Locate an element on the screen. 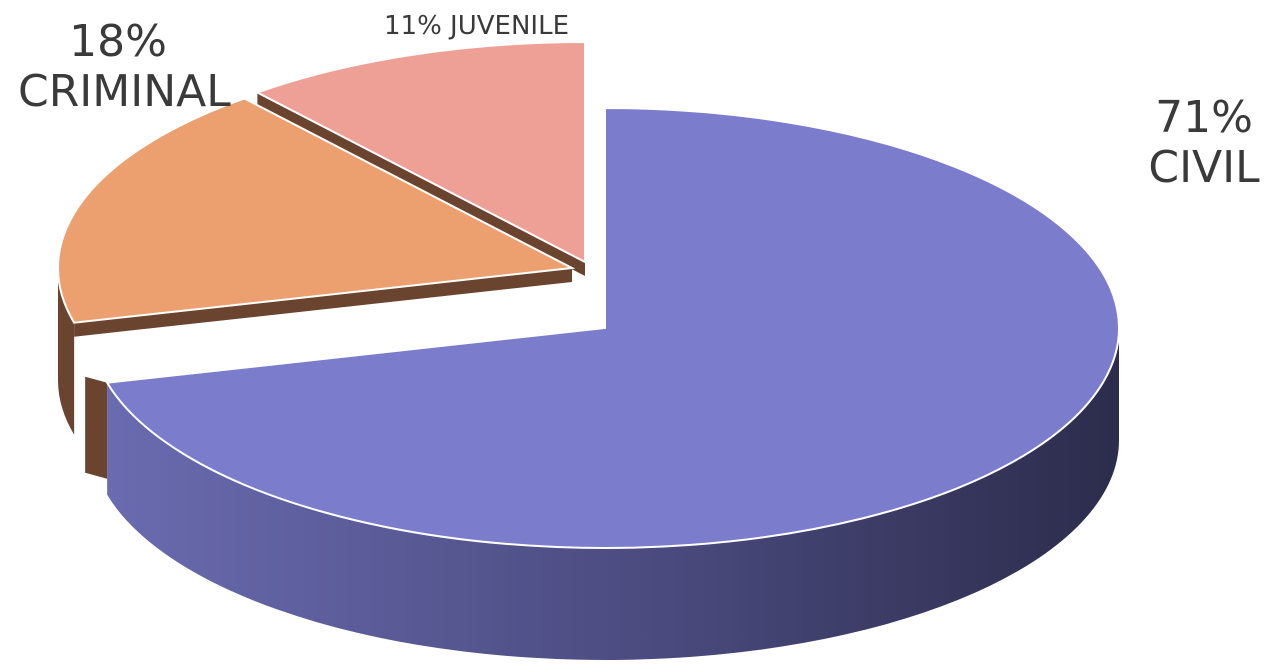 This screenshot has height=668, width=1264. criminal-slice-label: 18% CRIMINAL is located at coordinates (124, 68).